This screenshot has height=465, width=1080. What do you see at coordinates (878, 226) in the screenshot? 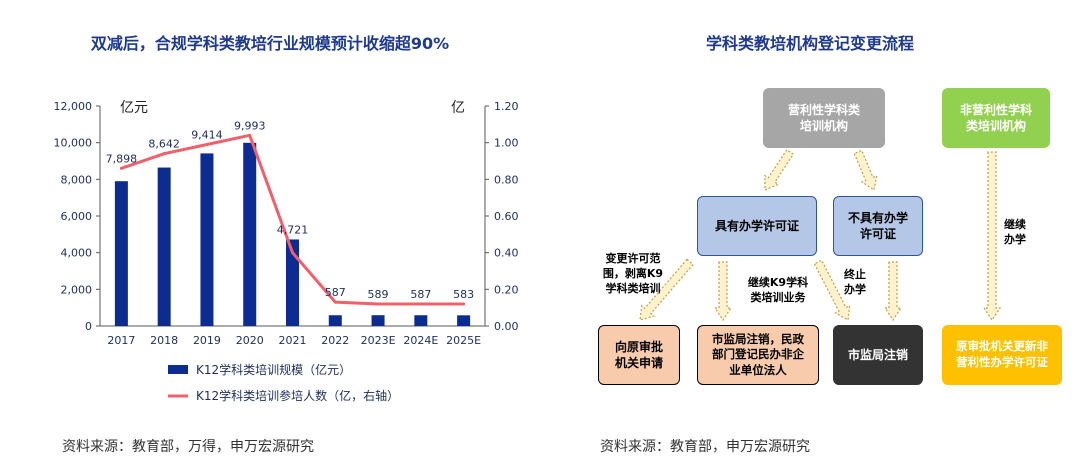
I see `node-no-license: 不具有办学 许可证` at bounding box center [878, 226].